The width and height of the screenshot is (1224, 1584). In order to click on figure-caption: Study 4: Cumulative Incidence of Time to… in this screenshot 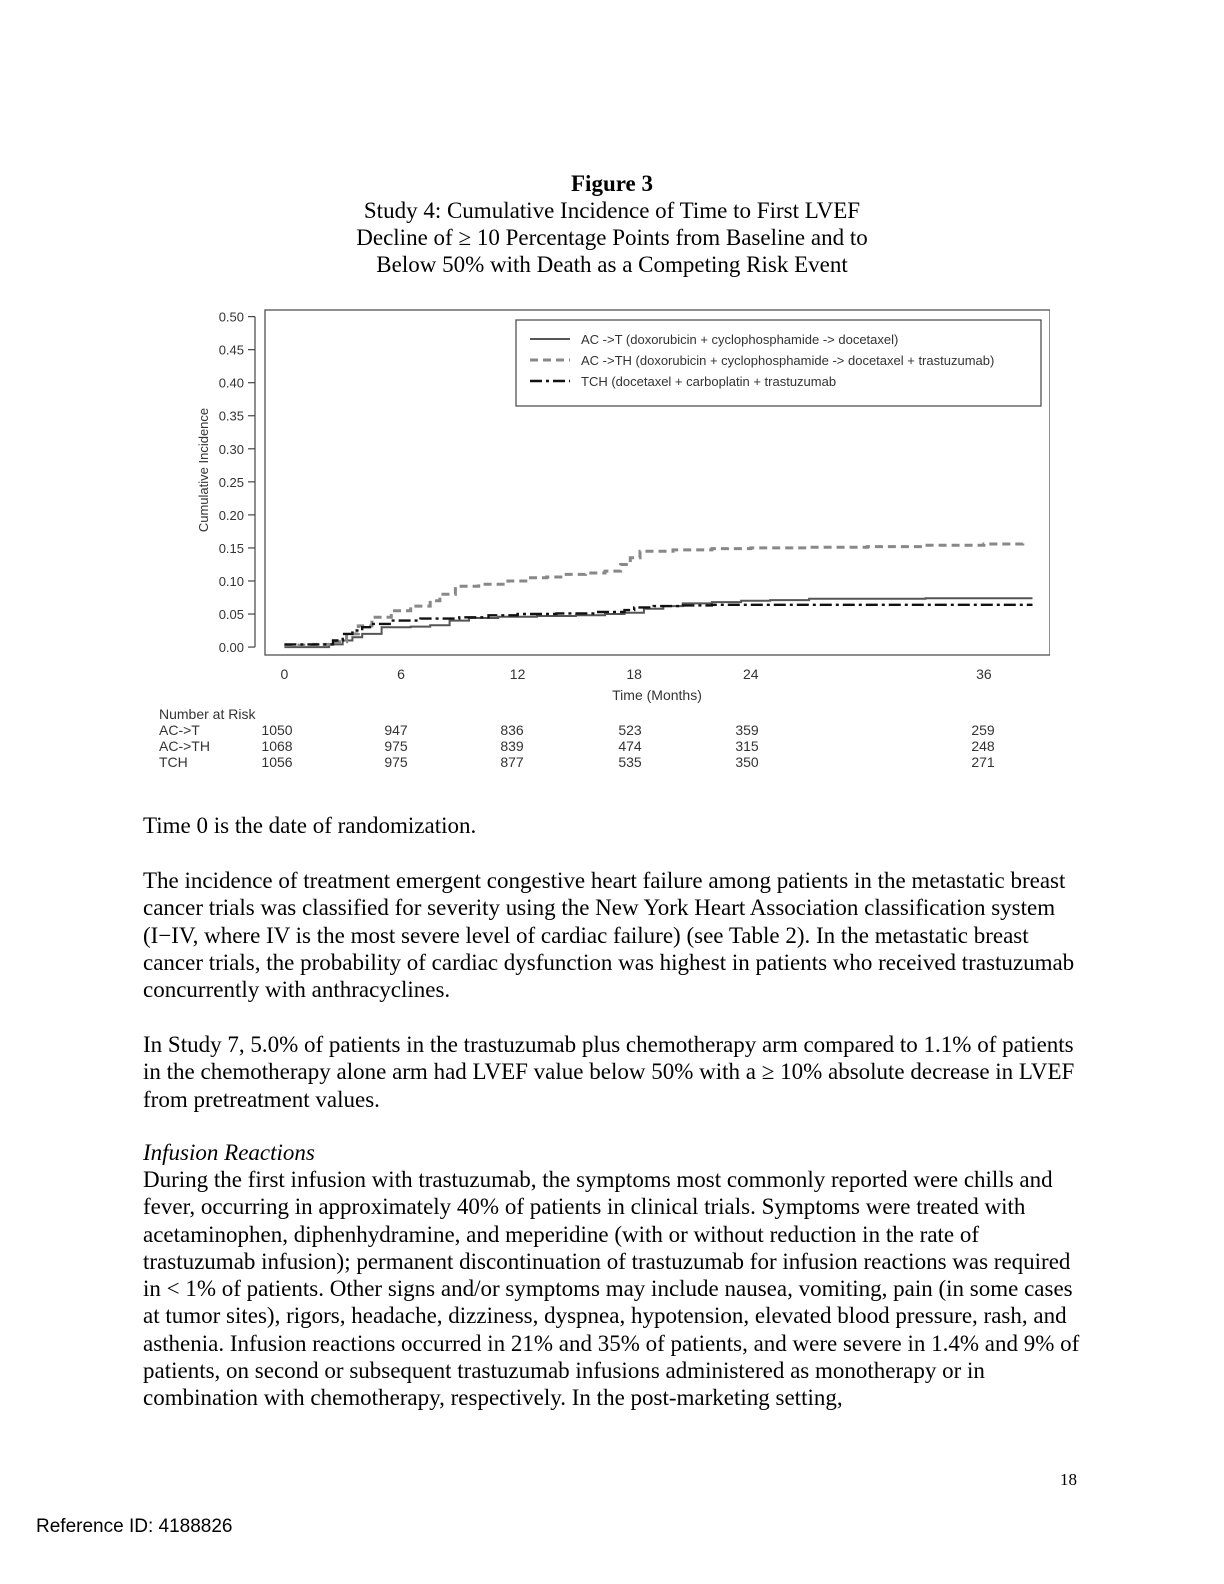, I will do `click(612, 237)`.